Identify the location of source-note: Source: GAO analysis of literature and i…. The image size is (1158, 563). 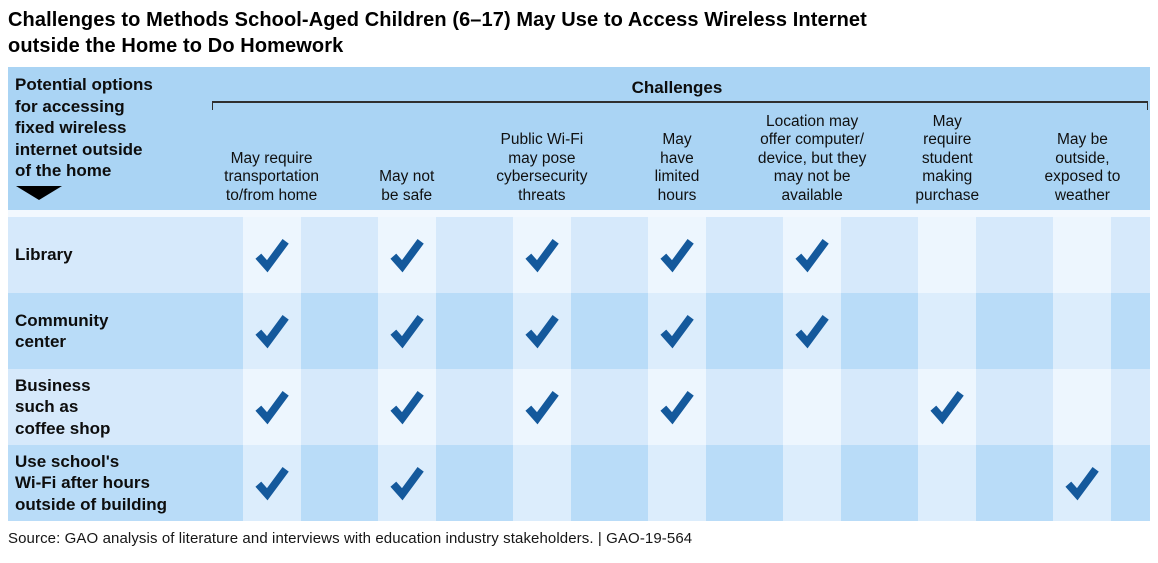
(350, 538).